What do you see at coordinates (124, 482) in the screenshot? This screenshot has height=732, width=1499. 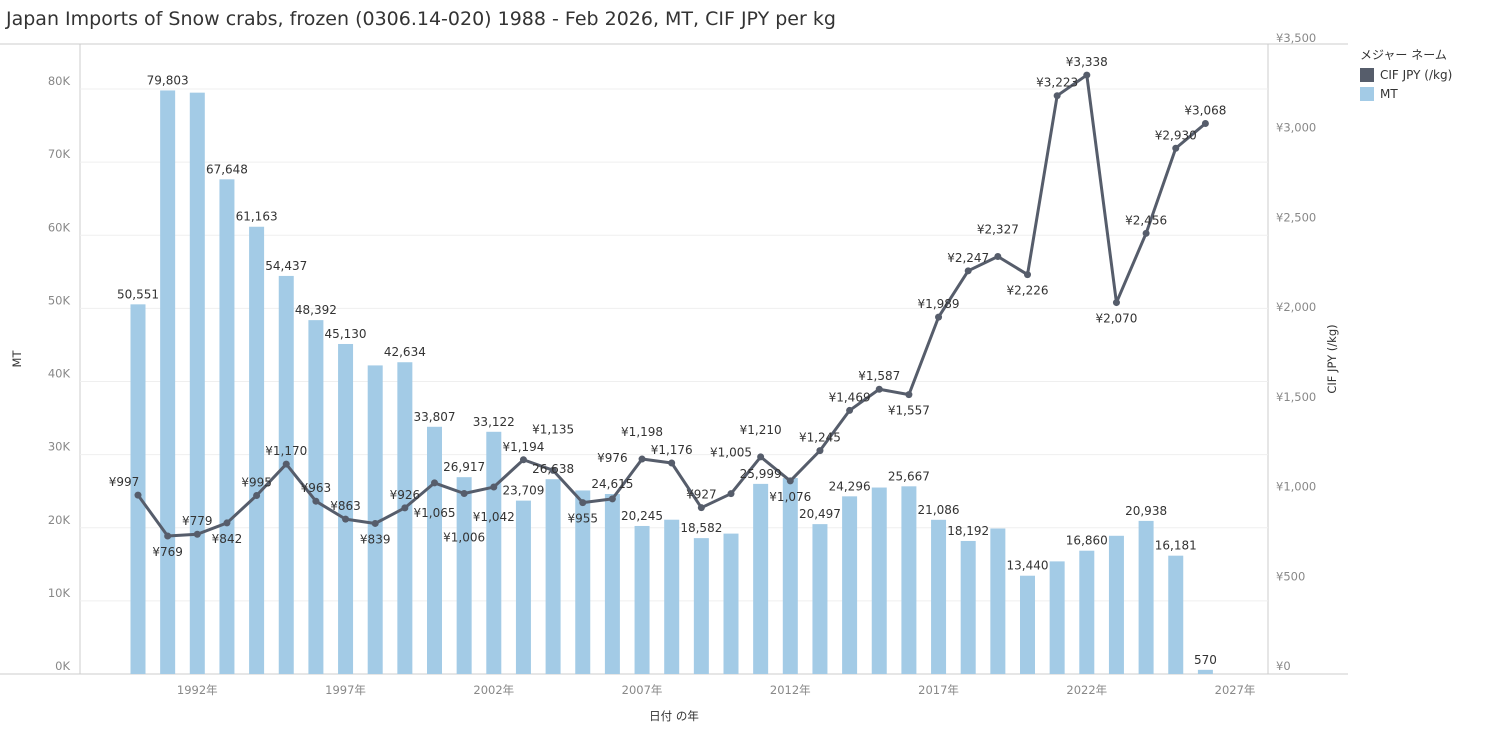 I see `line-data-label: ¥997` at bounding box center [124, 482].